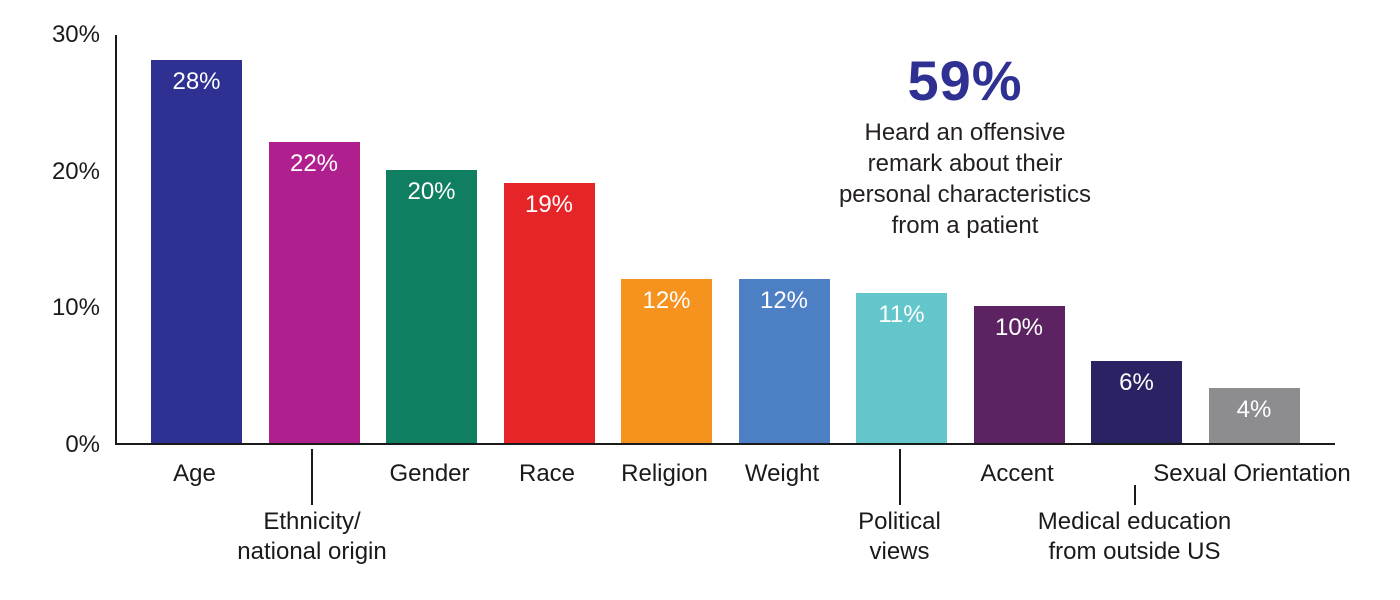 Image resolution: width=1400 pixels, height=600 pixels. I want to click on x-label-political-views: Political views, so click(899, 536).